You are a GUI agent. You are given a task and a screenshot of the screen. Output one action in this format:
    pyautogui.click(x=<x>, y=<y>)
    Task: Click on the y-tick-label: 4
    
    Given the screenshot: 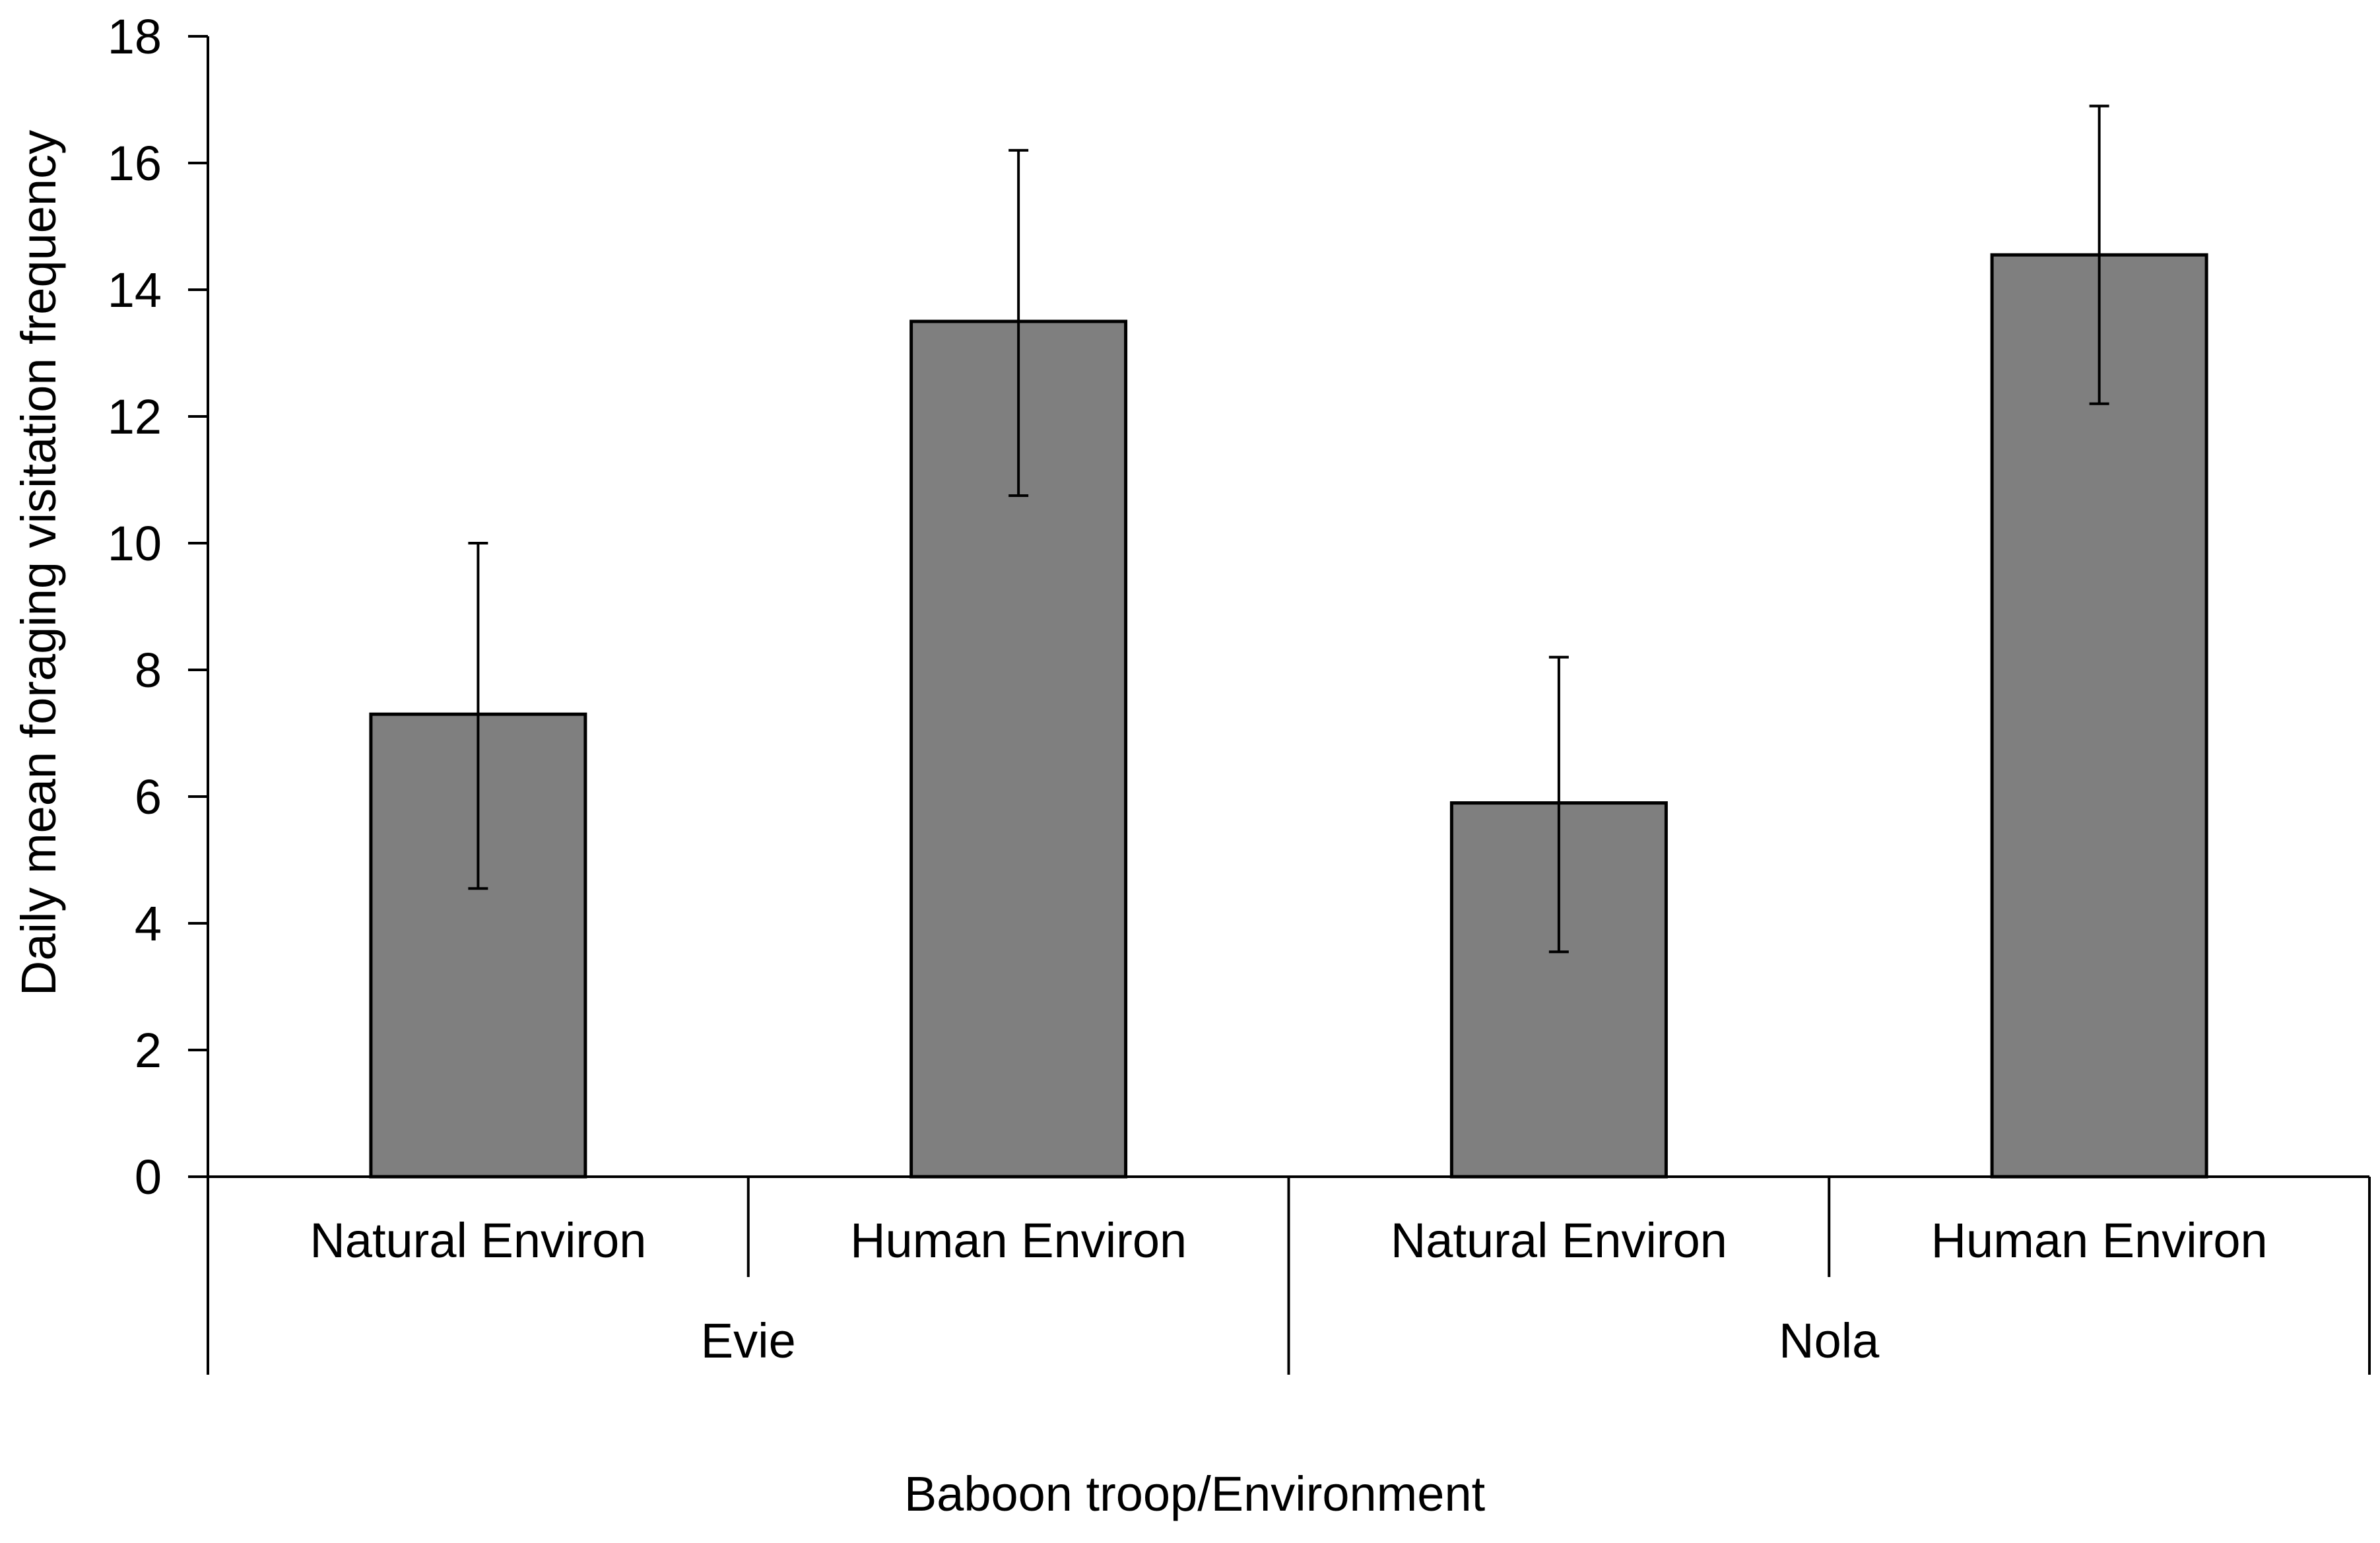 What is the action you would take?
    pyautogui.click(x=148, y=923)
    